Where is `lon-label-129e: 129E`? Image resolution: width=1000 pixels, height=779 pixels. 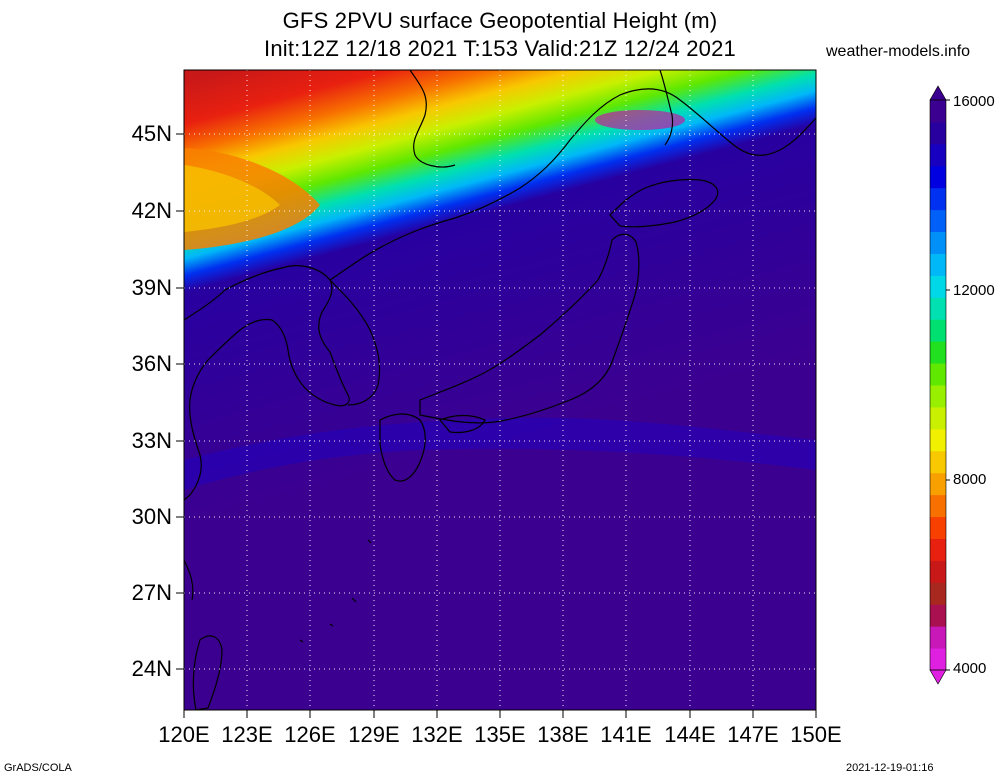
lon-label-129e: 129E is located at coordinates (374, 734).